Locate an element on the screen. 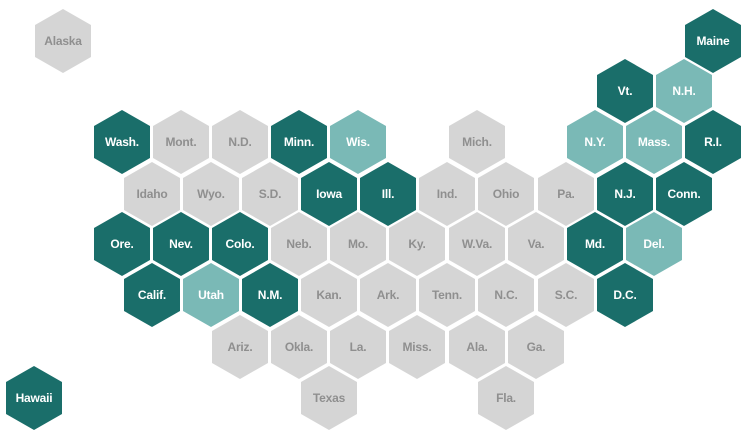 This screenshot has width=752, height=441. state-label: Del. is located at coordinates (654, 244).